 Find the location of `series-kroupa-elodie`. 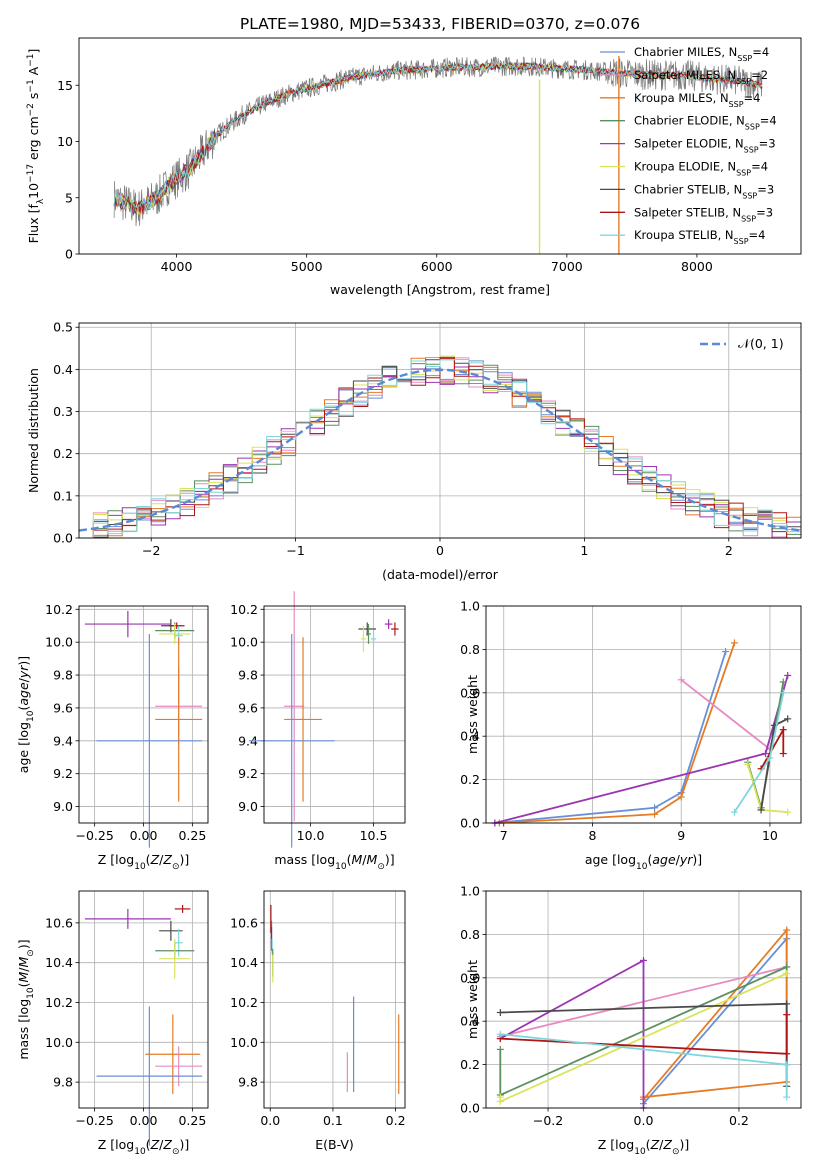

series-kroupa-elodie is located at coordinates (643, 1037).